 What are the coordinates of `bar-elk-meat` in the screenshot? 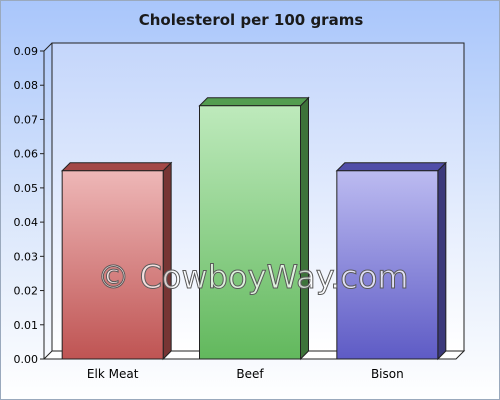 It's located at (116, 261).